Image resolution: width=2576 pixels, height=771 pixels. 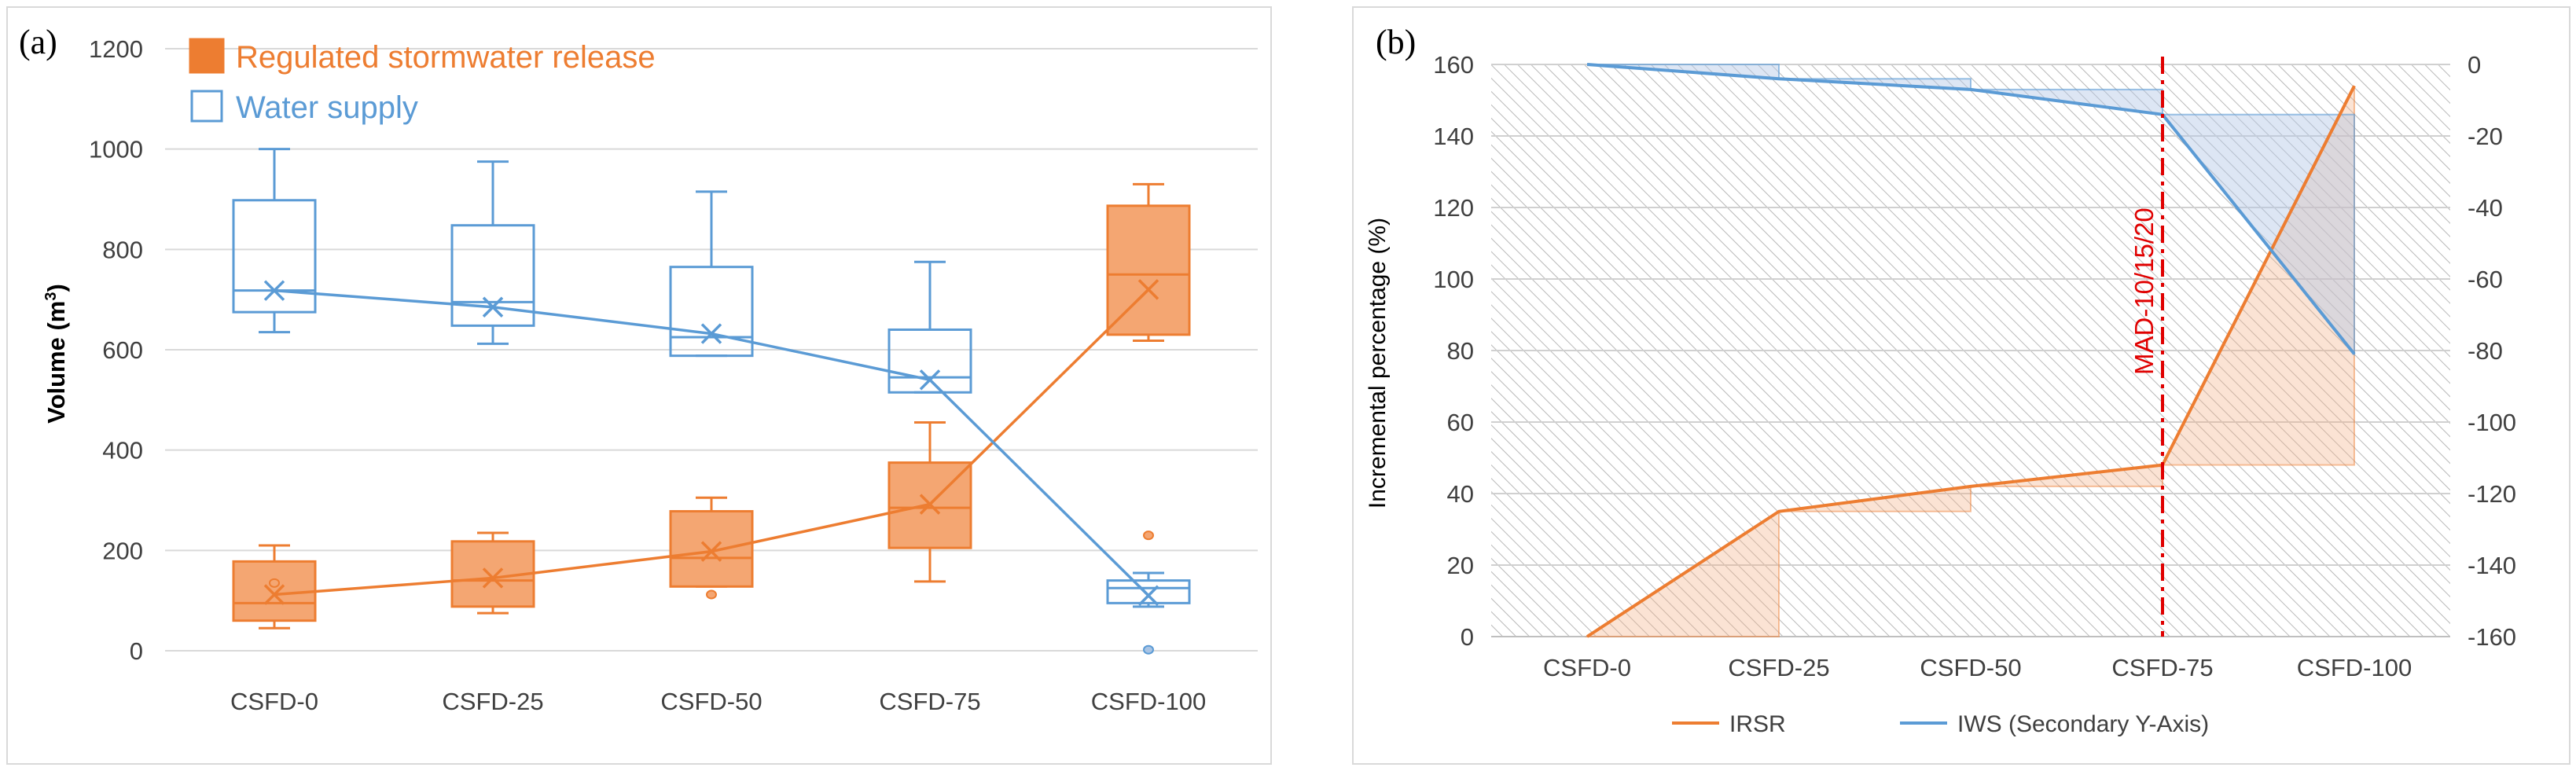 I want to click on y-tick-label: 200, so click(x=122, y=550).